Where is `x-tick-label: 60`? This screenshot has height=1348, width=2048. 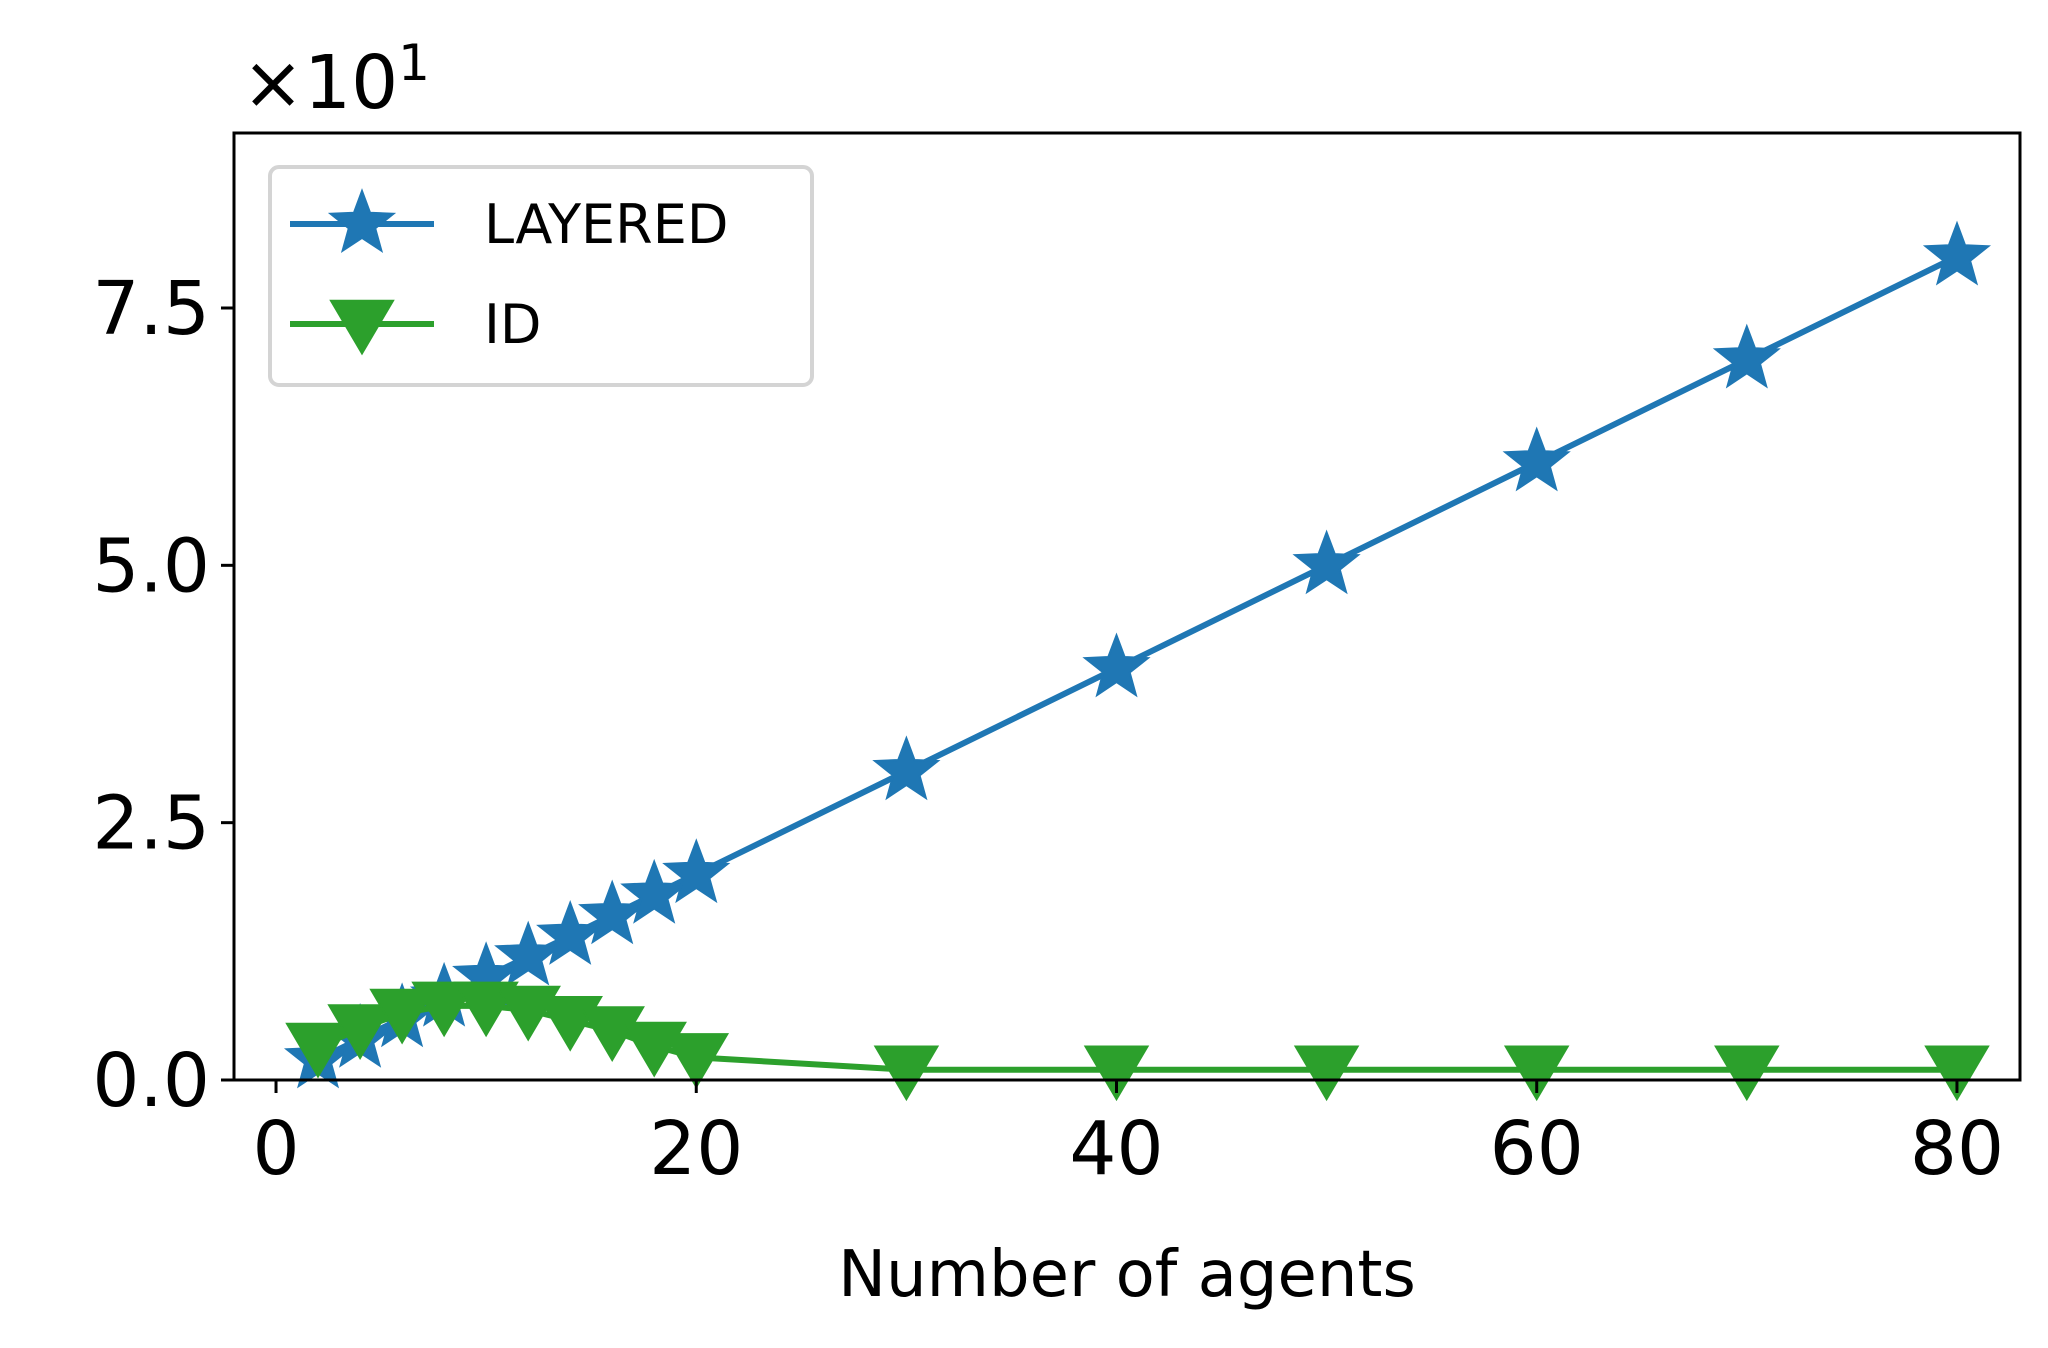 x-tick-label: 60 is located at coordinates (1537, 1149).